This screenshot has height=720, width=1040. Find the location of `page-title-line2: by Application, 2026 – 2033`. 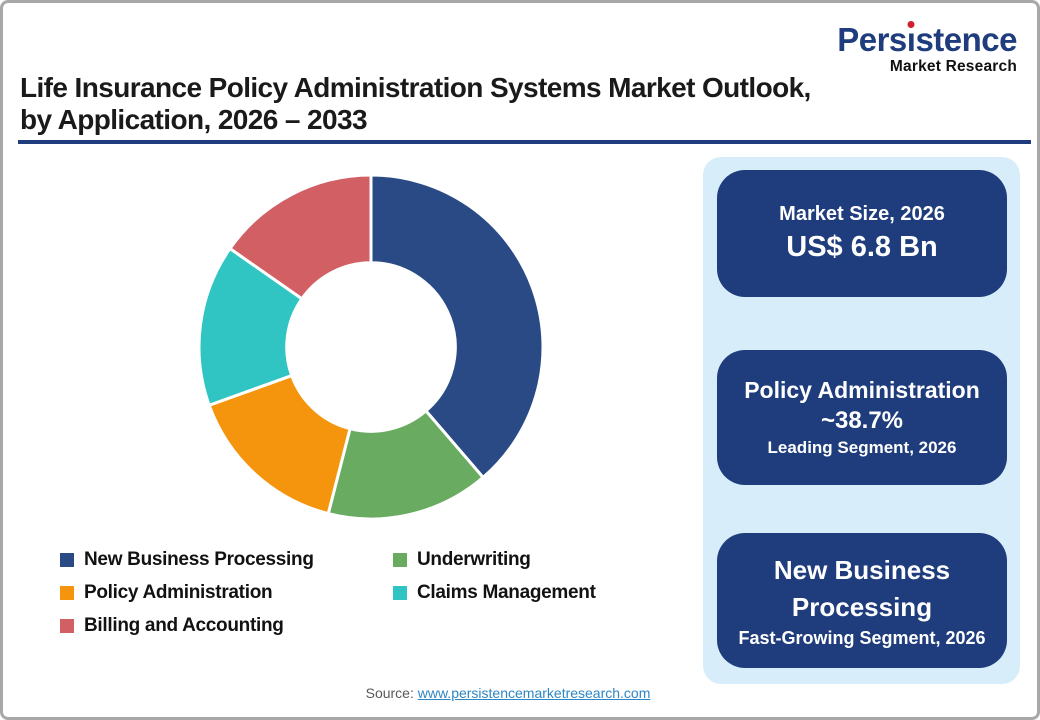

page-title-line2: by Application, 2026 – 2033 is located at coordinates (194, 119).